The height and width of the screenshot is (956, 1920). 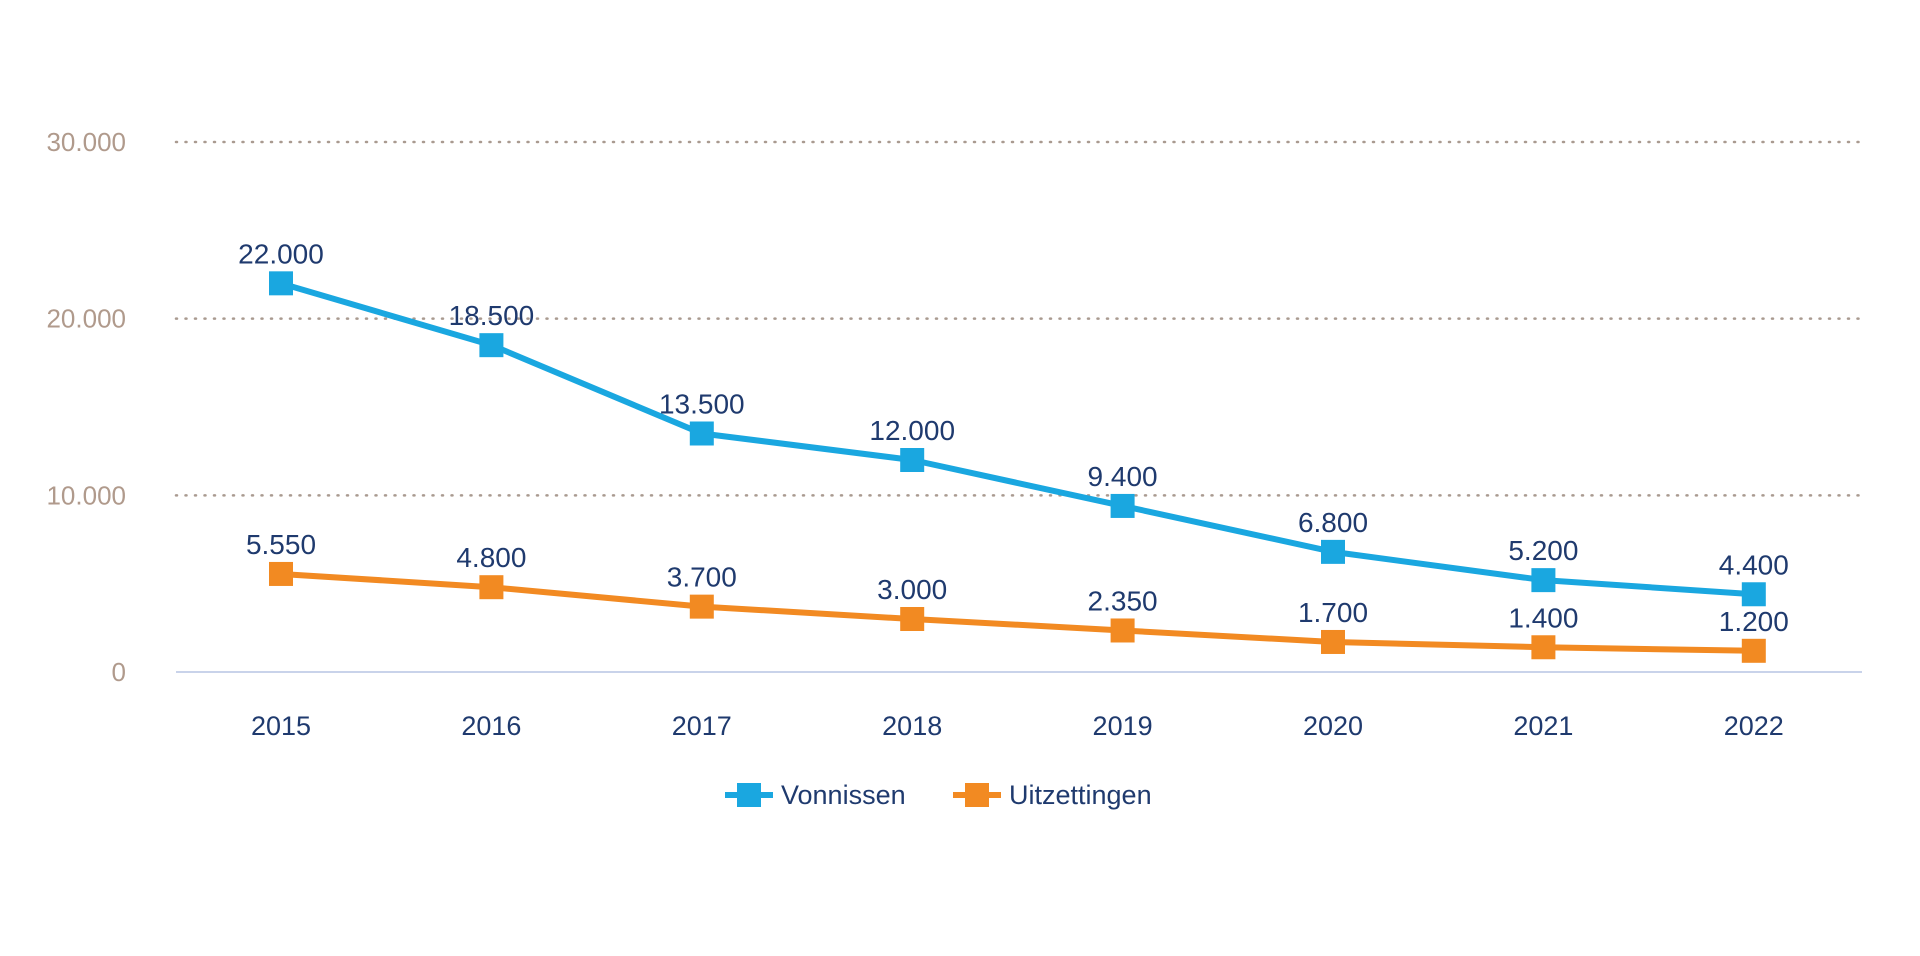 I want to click on data-label-vonnissen: 6.800, so click(x=1333, y=522).